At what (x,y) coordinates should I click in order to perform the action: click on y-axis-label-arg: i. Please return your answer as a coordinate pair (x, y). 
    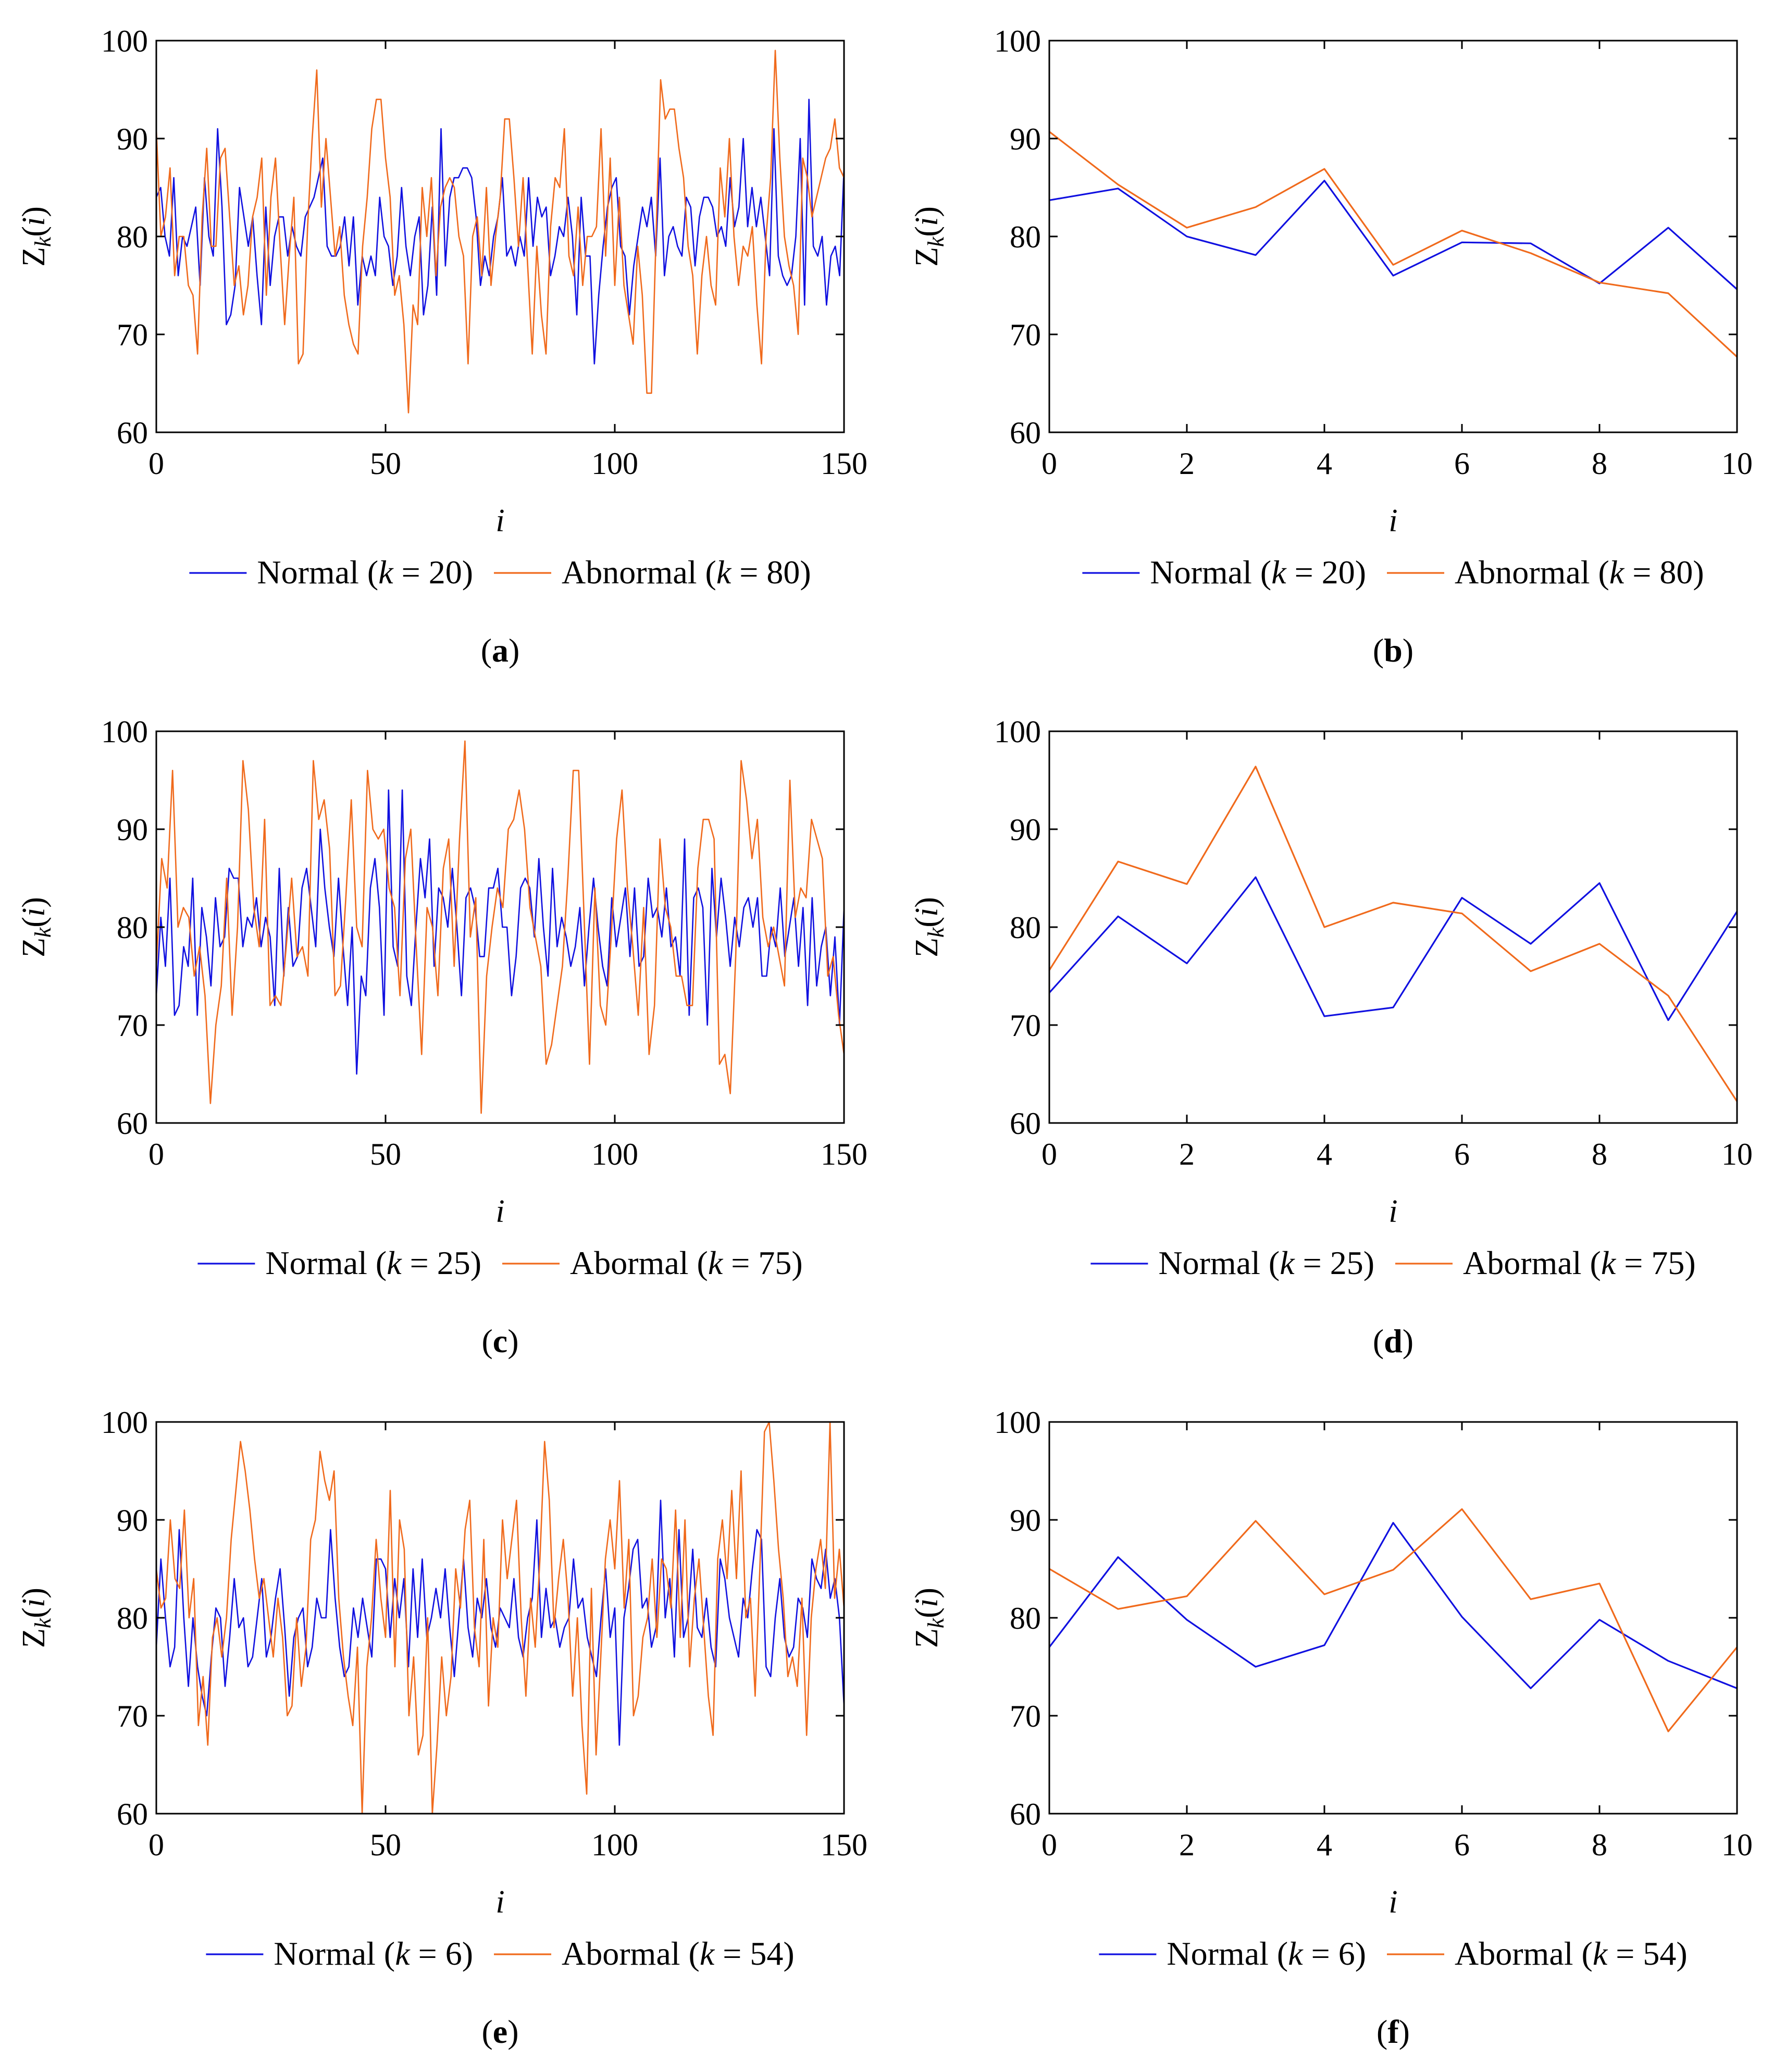
    Looking at the image, I should click on (34, 913).